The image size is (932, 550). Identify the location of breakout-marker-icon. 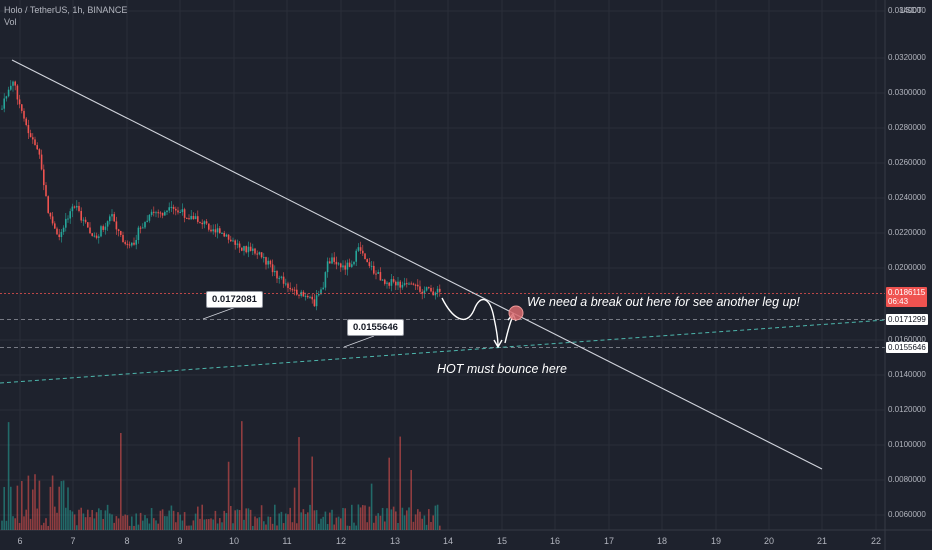
(516, 313).